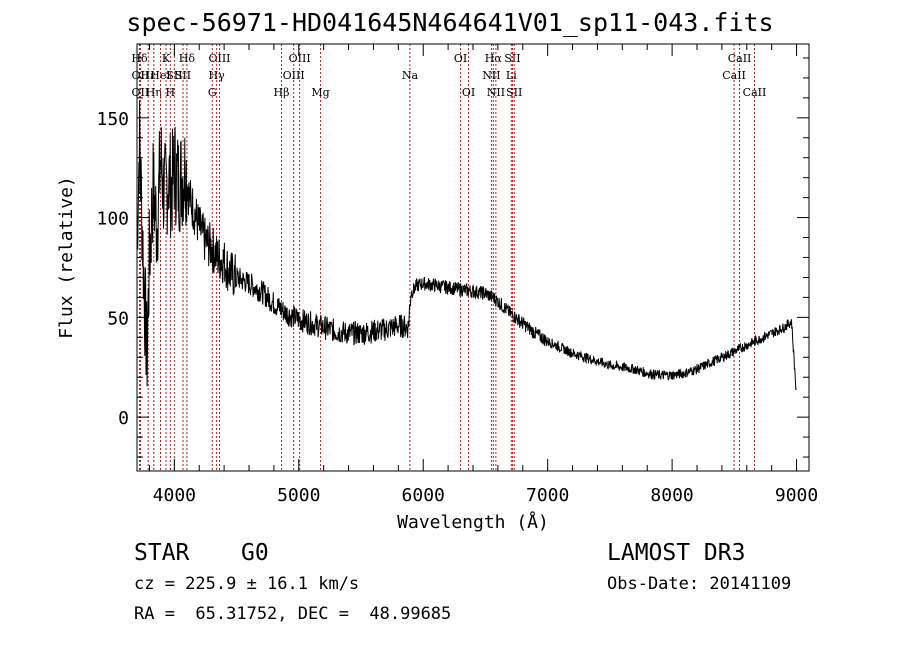 The width and height of the screenshot is (900, 649). I want to click on object-class: STAR, so click(162, 553).